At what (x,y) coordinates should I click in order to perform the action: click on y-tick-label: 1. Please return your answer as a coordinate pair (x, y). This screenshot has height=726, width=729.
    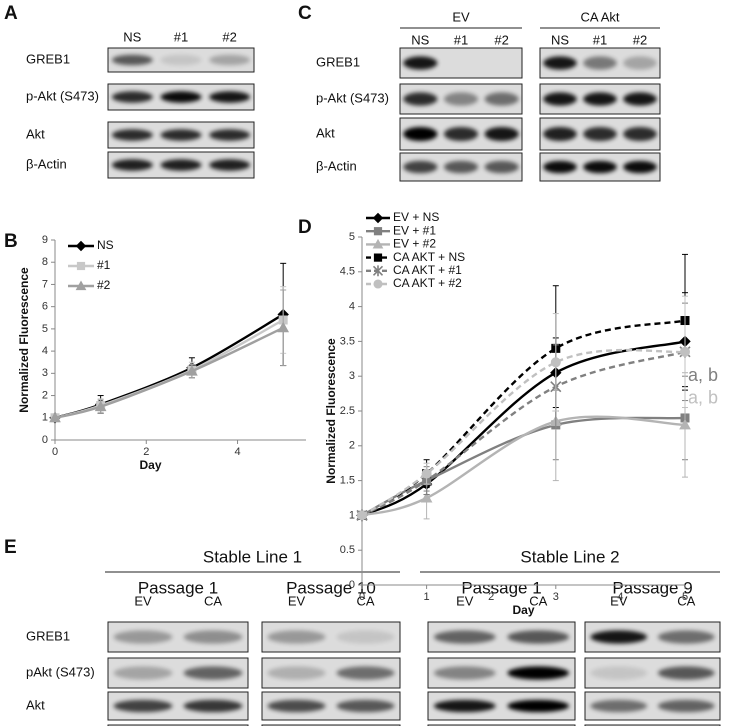
    Looking at the image, I should click on (45, 418).